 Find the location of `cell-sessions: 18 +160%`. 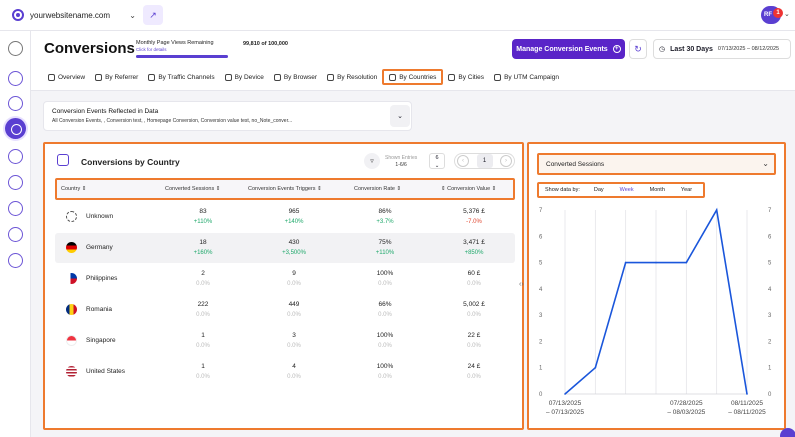

cell-sessions: 18 +160% is located at coordinates (203, 248).